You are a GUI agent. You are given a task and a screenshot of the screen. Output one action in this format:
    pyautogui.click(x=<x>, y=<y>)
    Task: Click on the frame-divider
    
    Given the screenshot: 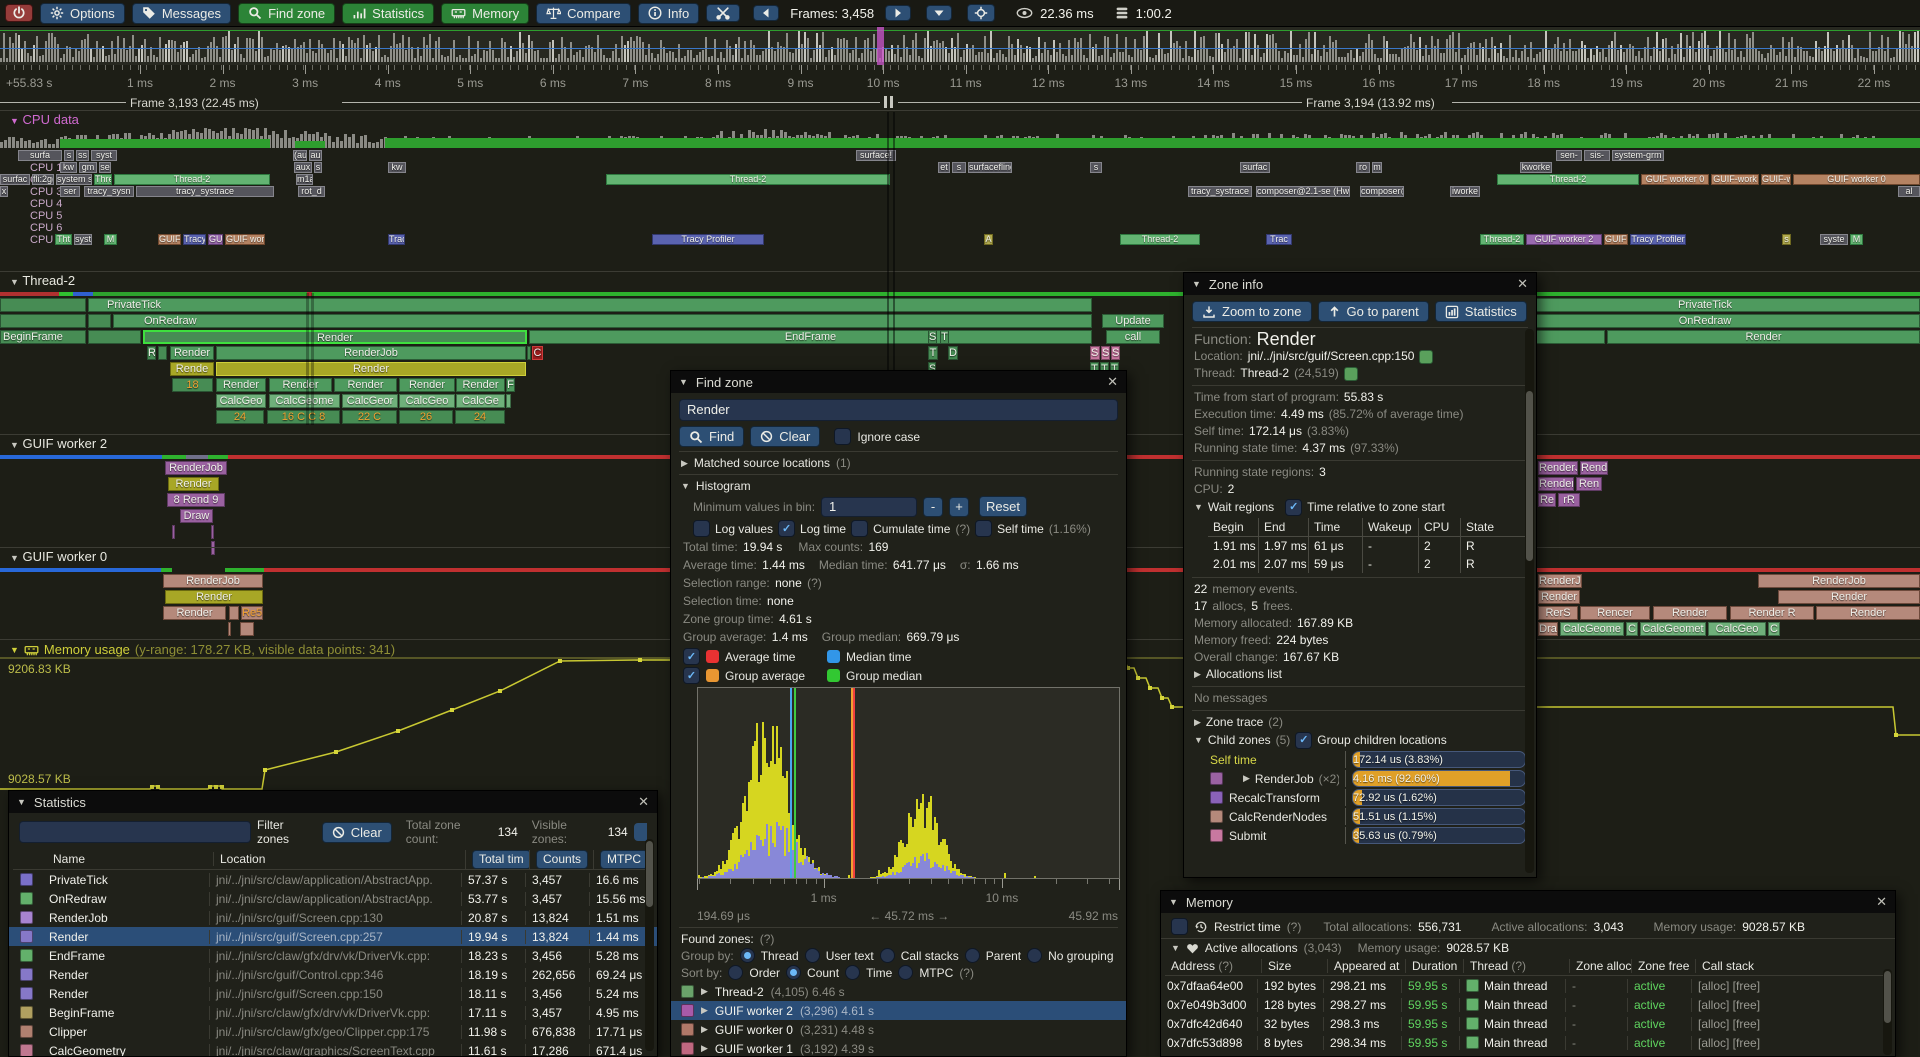 What is the action you would take?
    pyautogui.click(x=891, y=102)
    